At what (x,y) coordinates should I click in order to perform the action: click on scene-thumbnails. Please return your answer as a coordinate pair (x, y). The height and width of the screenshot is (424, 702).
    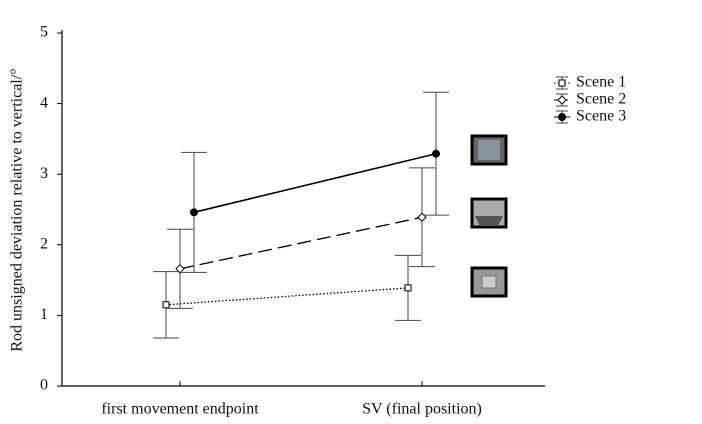
    Looking at the image, I should click on (489, 216).